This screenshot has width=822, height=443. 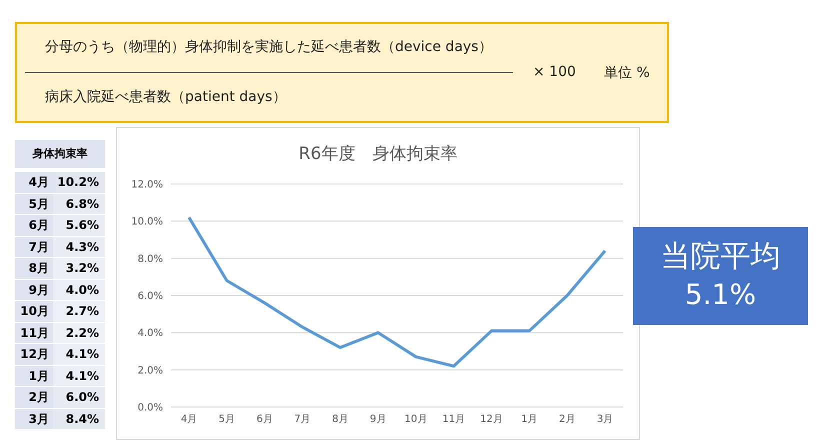 What do you see at coordinates (34, 397) in the screenshot?
I see `y-tick-label: 2月` at bounding box center [34, 397].